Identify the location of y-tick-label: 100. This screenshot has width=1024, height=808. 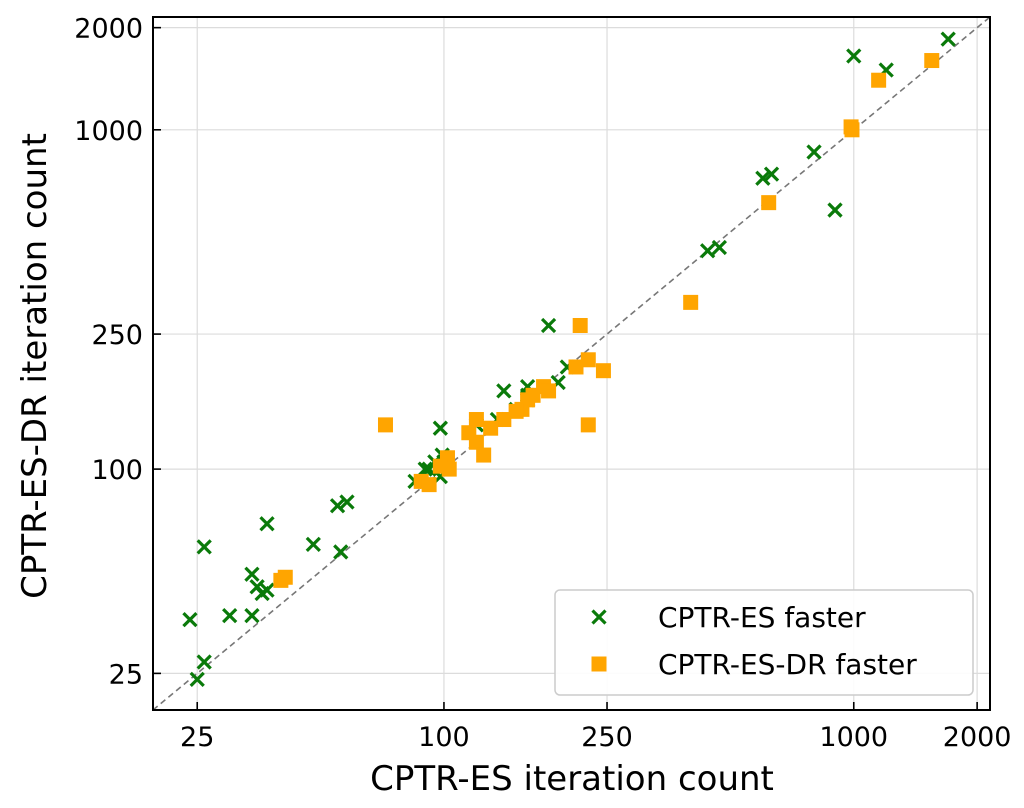
(117, 470).